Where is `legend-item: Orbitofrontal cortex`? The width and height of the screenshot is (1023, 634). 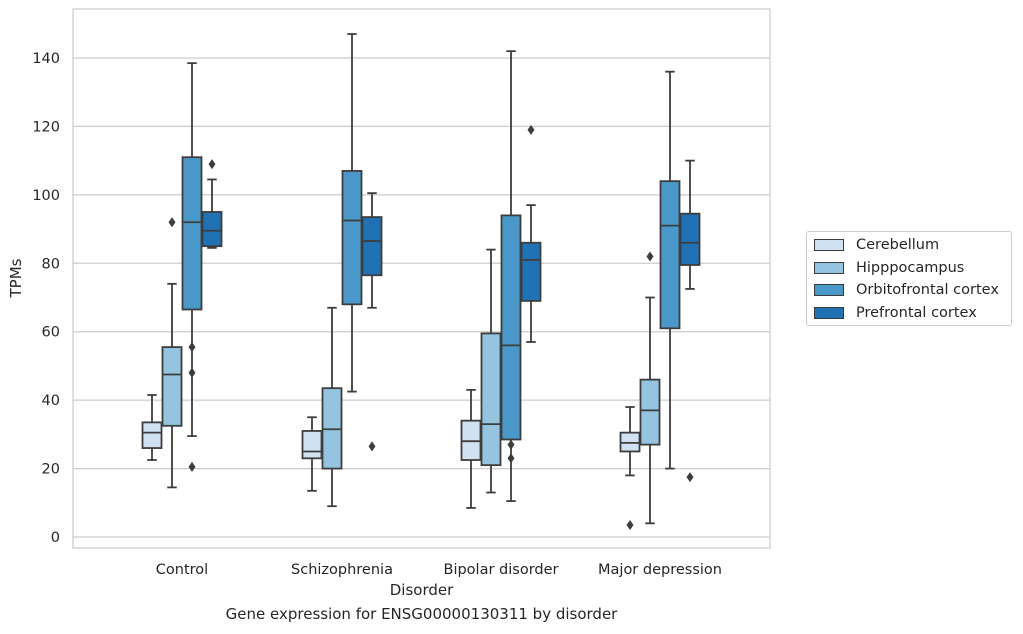 legend-item: Orbitofrontal cortex is located at coordinates (906, 290).